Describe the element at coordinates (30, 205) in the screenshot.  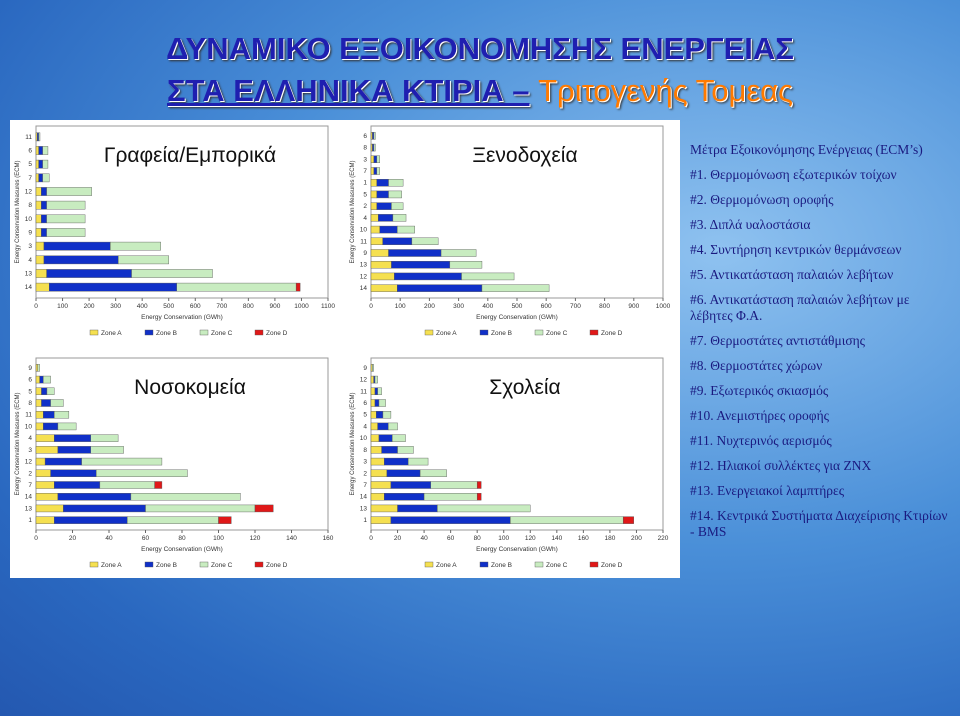
I see `y-tick-label: 8` at that location.